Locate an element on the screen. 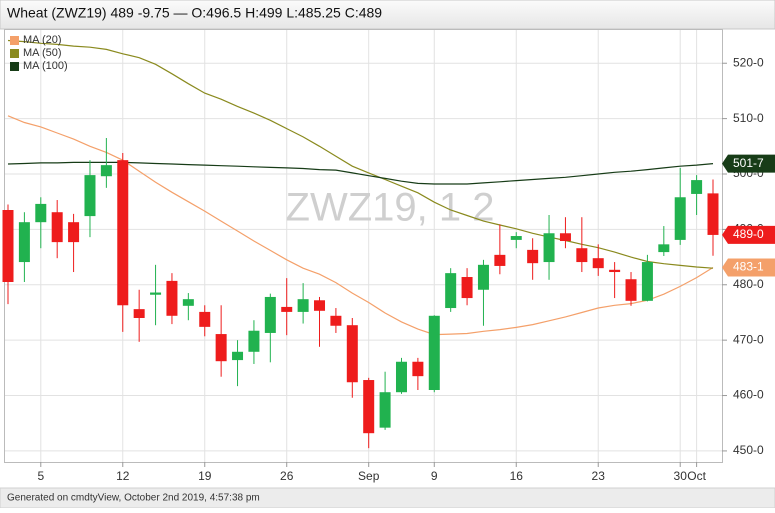 This screenshot has height=513, width=775. watermark: ZWZ19, 1 2 is located at coordinates (390, 208).